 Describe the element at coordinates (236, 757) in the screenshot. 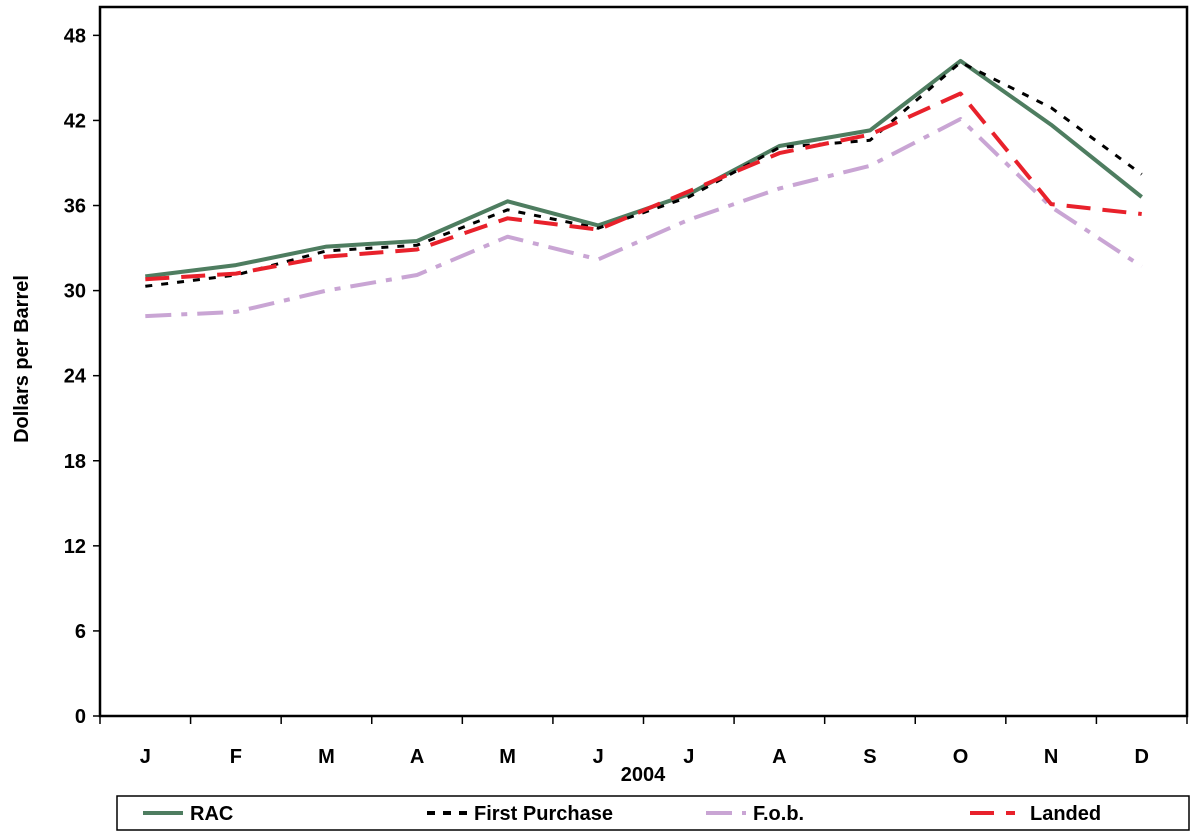

I see `x-tick-label: F` at that location.